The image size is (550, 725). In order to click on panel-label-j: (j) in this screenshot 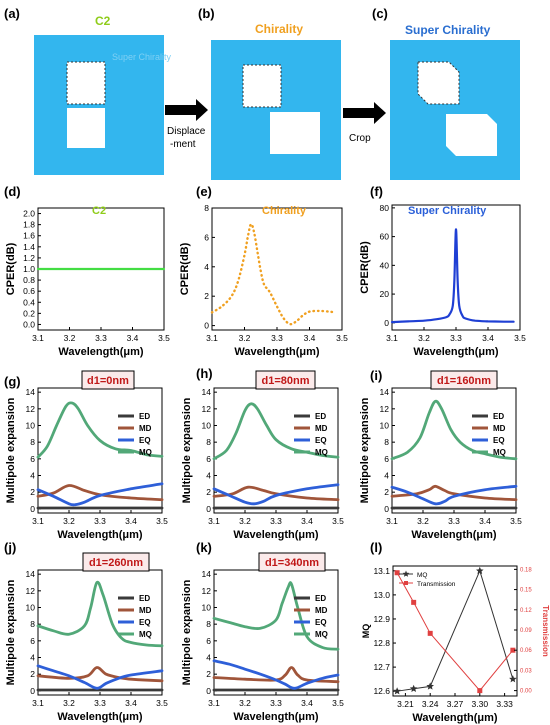, I will do `click(10, 547)`.